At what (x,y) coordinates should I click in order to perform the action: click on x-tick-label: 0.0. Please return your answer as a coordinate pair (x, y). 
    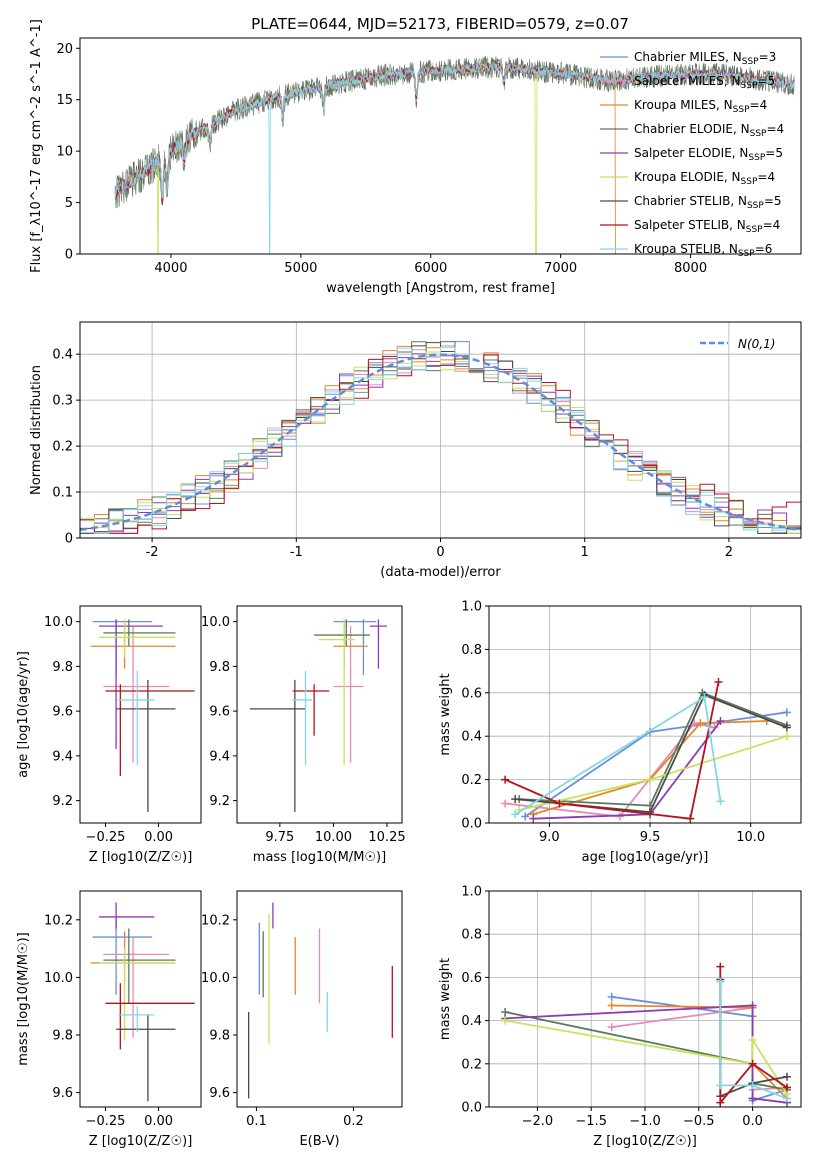
    Looking at the image, I should click on (752, 1121).